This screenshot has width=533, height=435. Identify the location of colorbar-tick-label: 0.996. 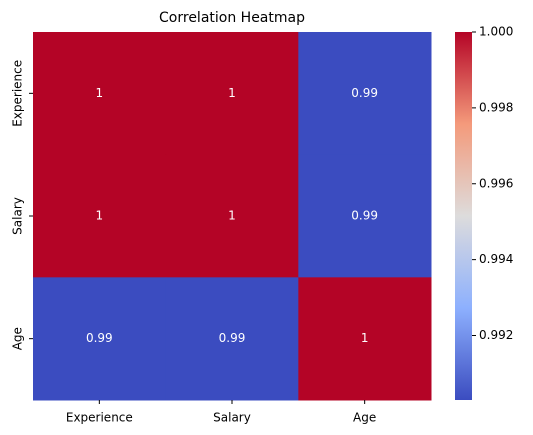
(496, 183).